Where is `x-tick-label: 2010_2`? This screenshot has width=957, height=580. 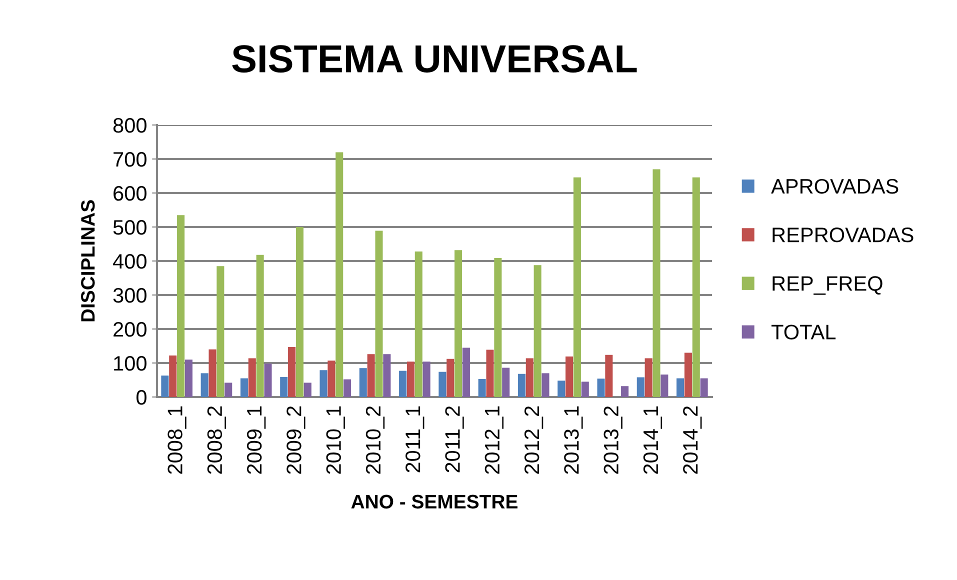 x-tick-label: 2010_2 is located at coordinates (375, 440).